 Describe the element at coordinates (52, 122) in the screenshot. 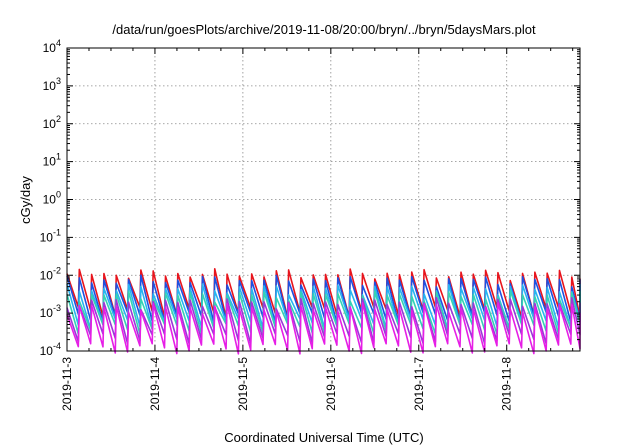

I see `y-tick-label: 10²` at that location.